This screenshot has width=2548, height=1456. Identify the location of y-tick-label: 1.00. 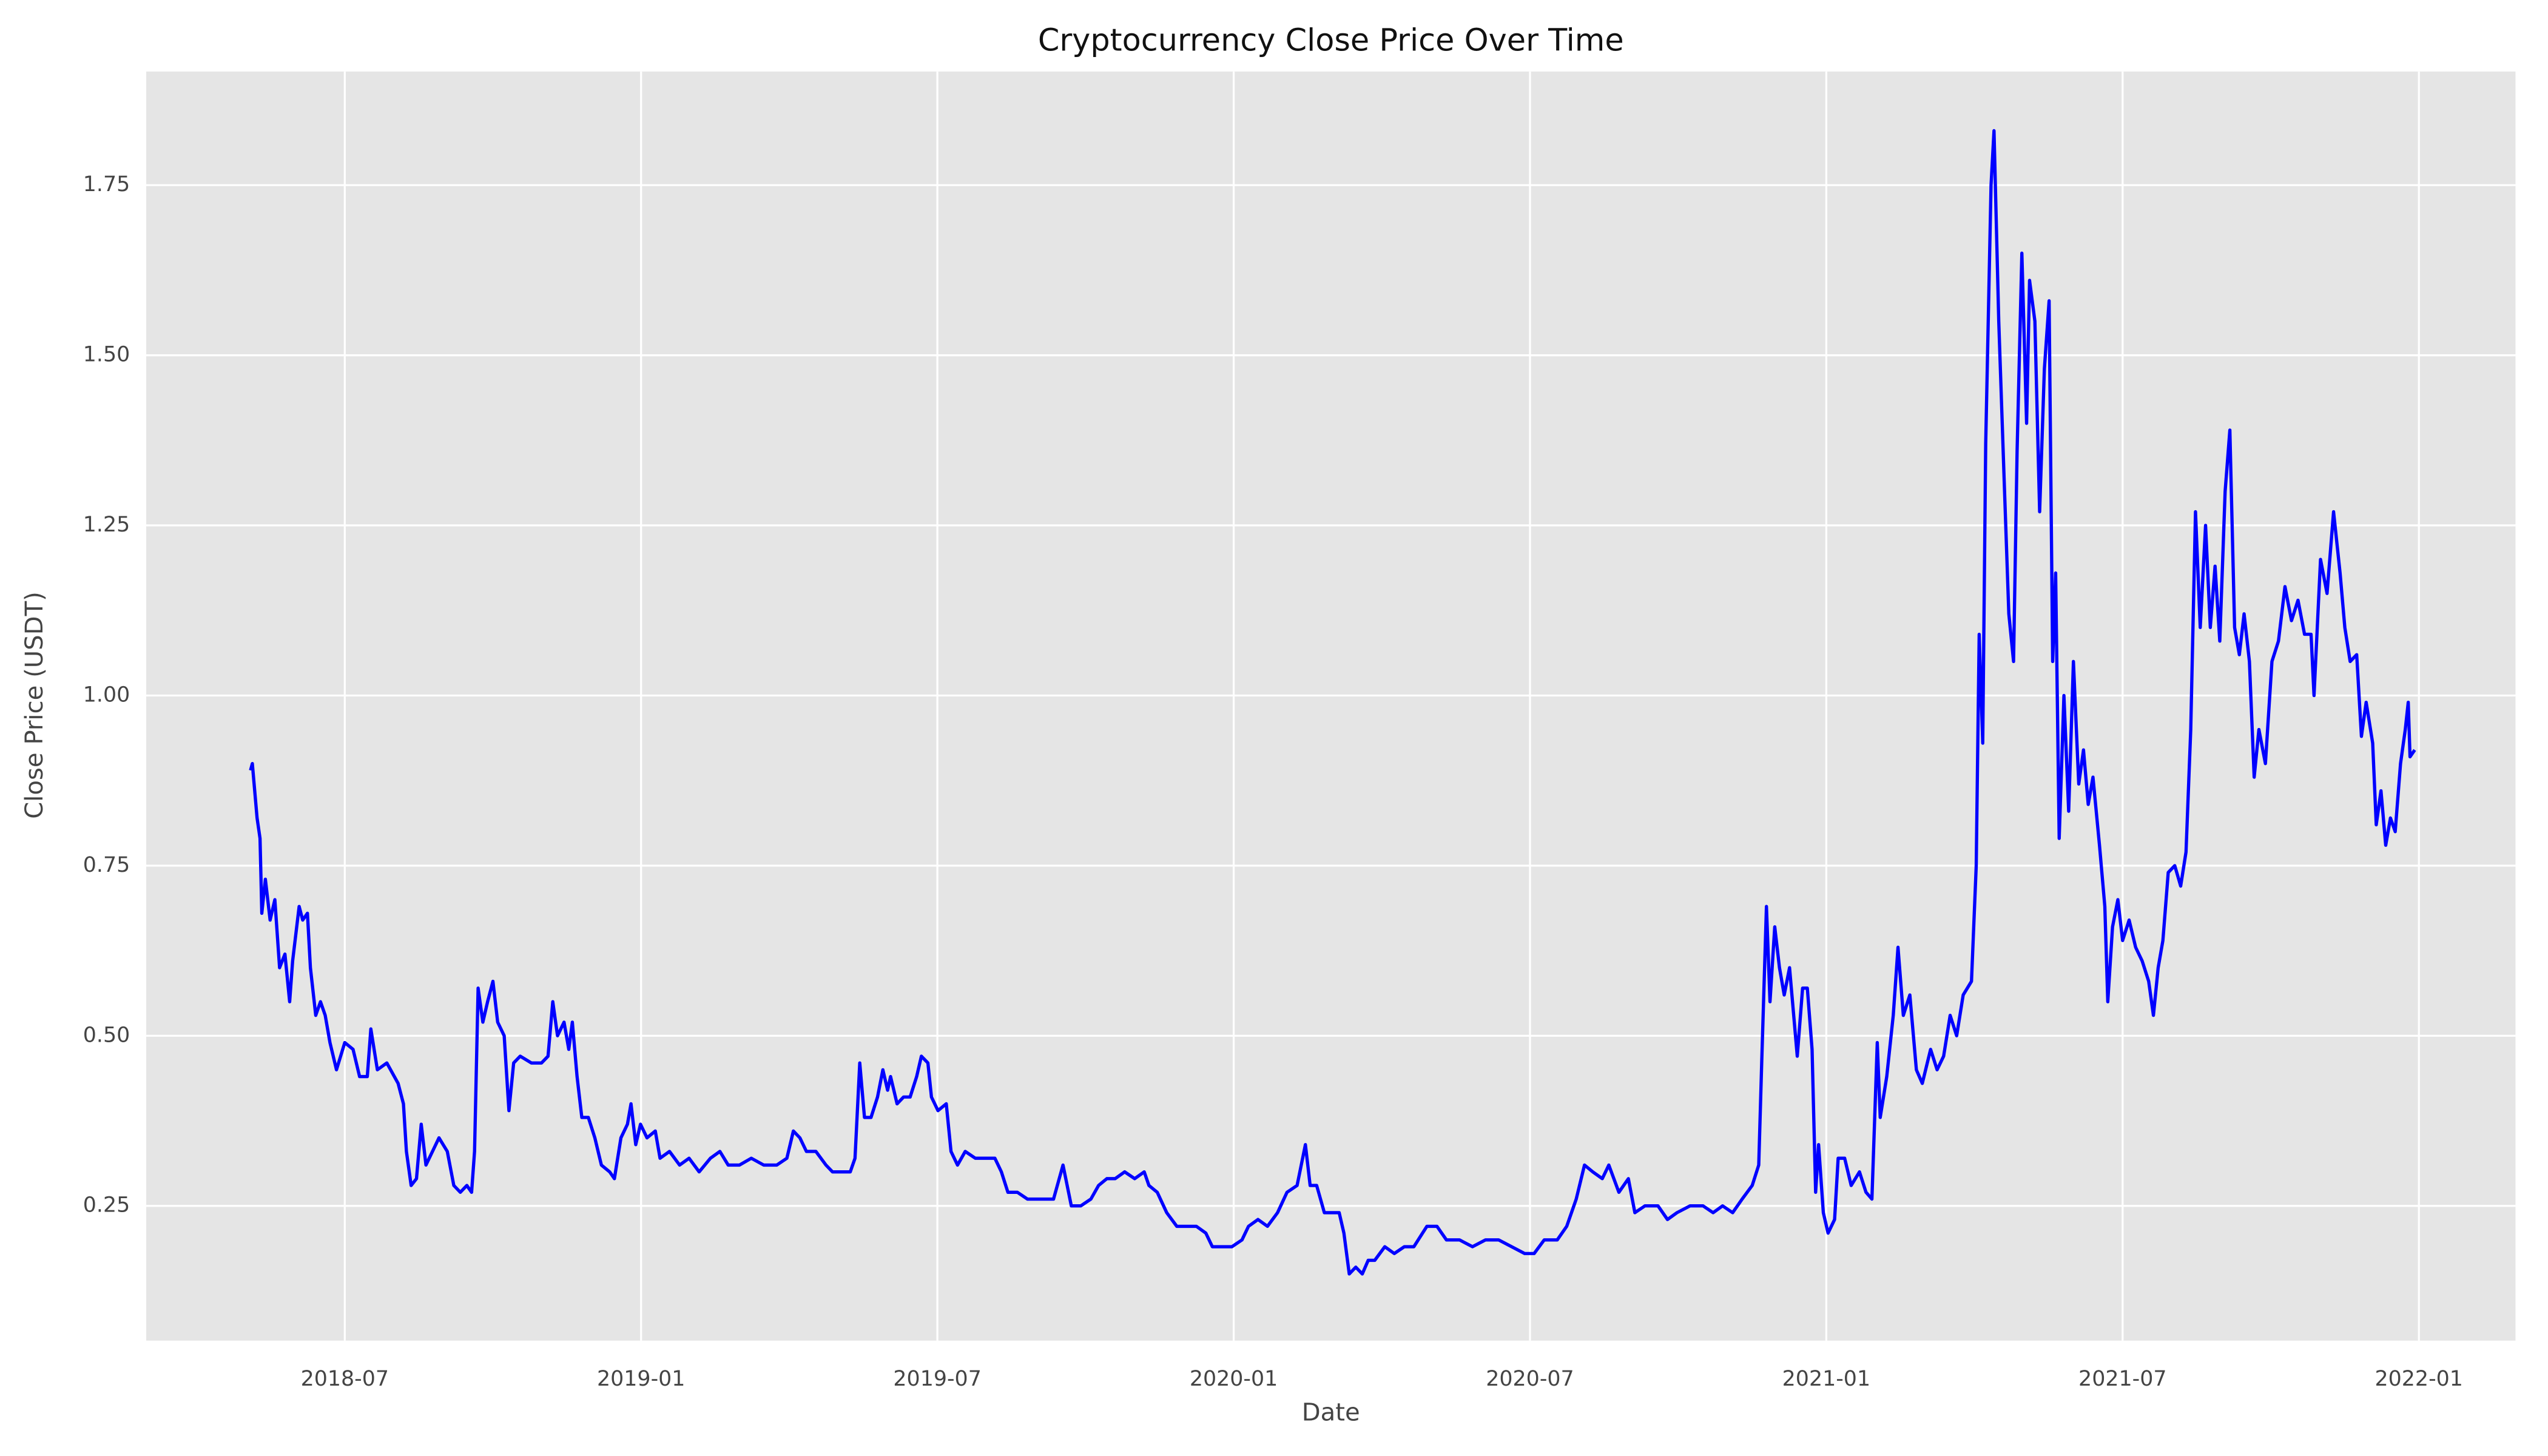
(106, 694).